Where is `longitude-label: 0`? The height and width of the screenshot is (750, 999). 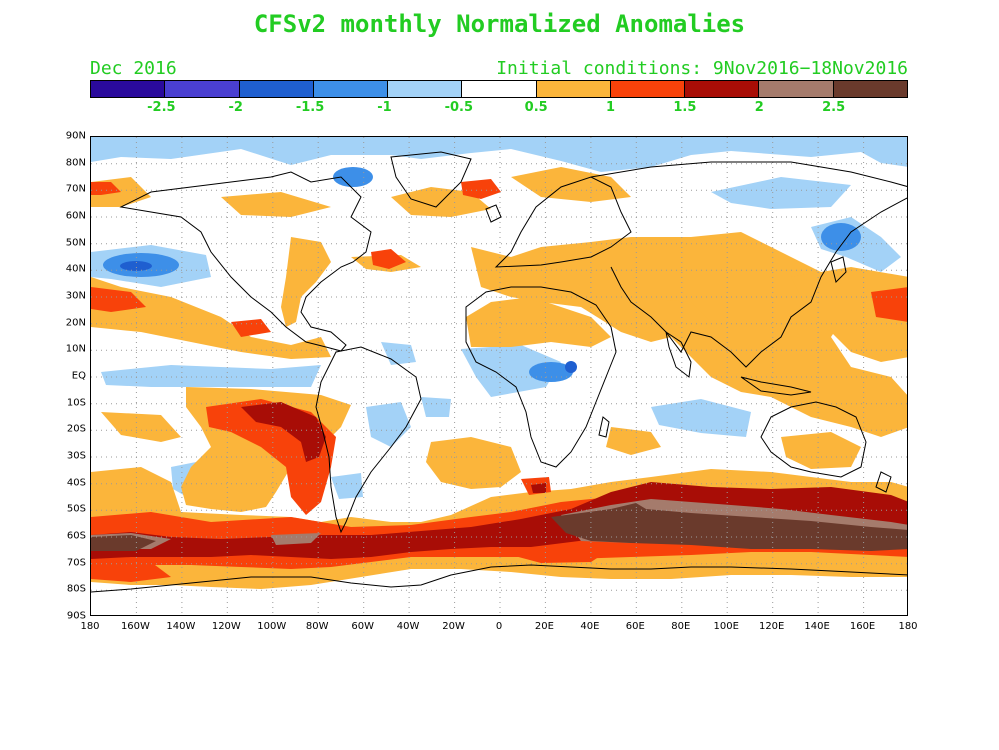 longitude-label: 0 is located at coordinates (499, 626).